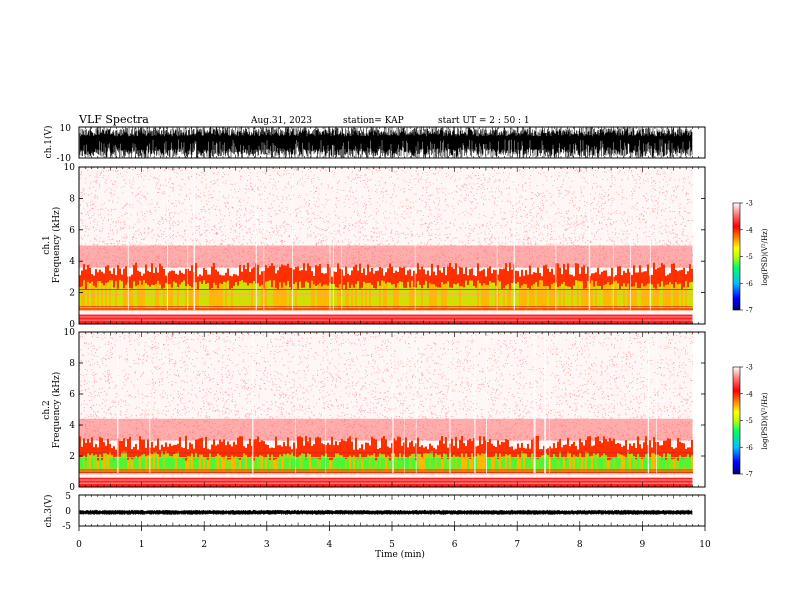 Image resolution: width=792 pixels, height=612 pixels. What do you see at coordinates (386, 429) in the screenshot?
I see `spectrogram-mid-band` at bounding box center [386, 429].